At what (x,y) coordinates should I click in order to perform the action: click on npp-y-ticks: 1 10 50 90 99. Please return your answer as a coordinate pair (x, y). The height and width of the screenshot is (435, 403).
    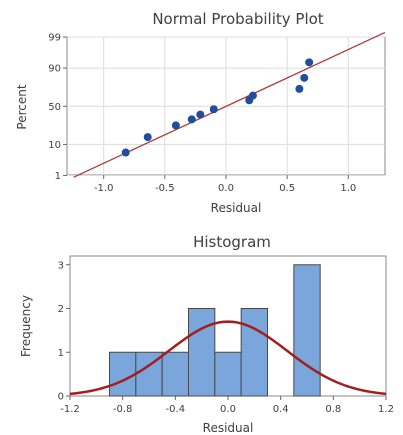
    Looking at the image, I should click on (57, 107).